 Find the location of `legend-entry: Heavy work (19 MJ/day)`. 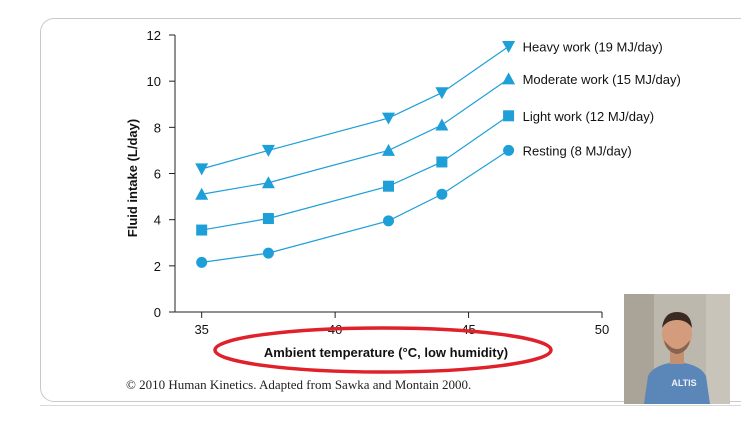

legend-entry: Heavy work (19 MJ/day) is located at coordinates (593, 47).